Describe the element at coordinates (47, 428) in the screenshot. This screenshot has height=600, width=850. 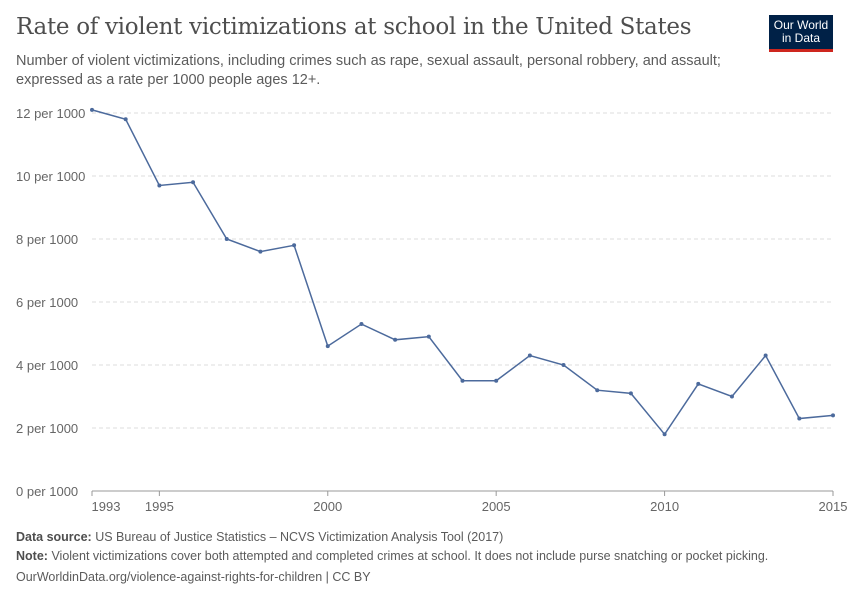
I see `y-tick-label: 2 per 1000` at that location.